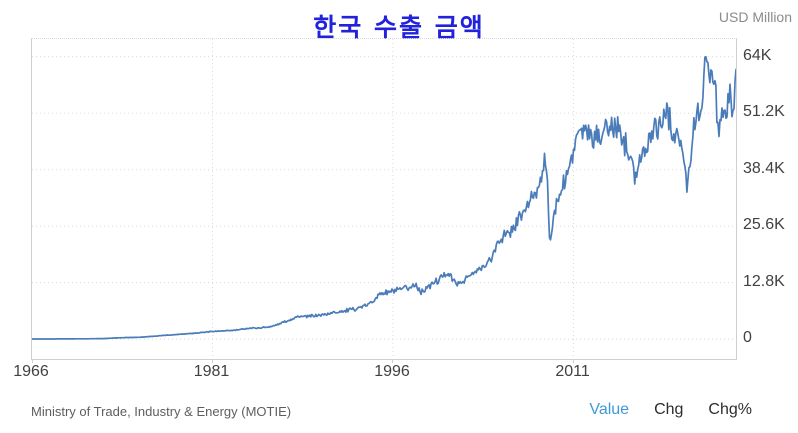 This screenshot has height=433, width=798. What do you see at coordinates (755, 17) in the screenshot?
I see `y-axis-unit-label: USD Million` at bounding box center [755, 17].